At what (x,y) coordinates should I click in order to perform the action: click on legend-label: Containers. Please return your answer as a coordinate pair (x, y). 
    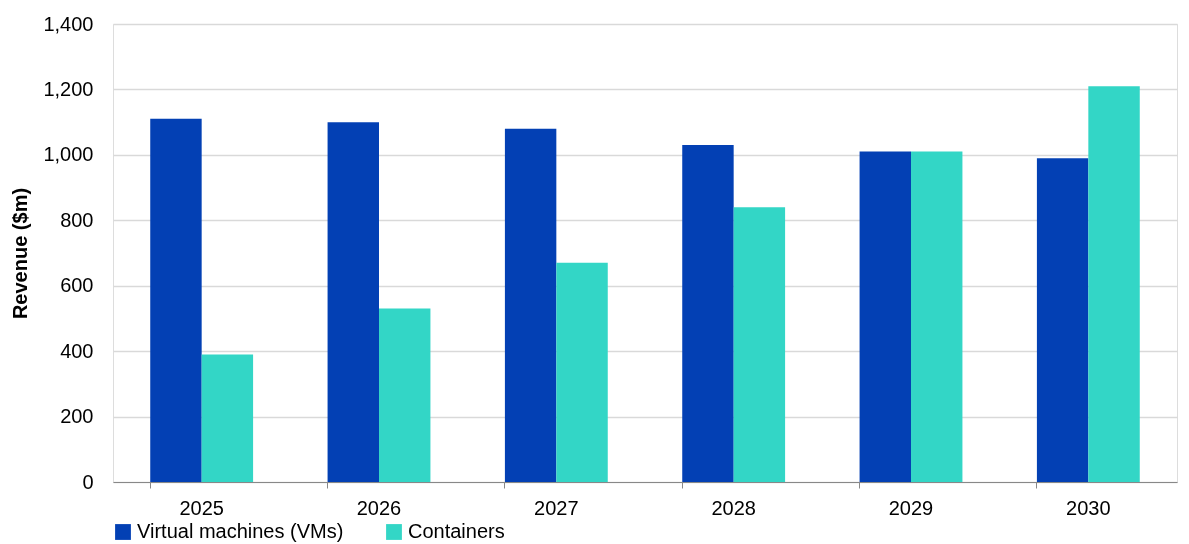
    Looking at the image, I should click on (456, 531).